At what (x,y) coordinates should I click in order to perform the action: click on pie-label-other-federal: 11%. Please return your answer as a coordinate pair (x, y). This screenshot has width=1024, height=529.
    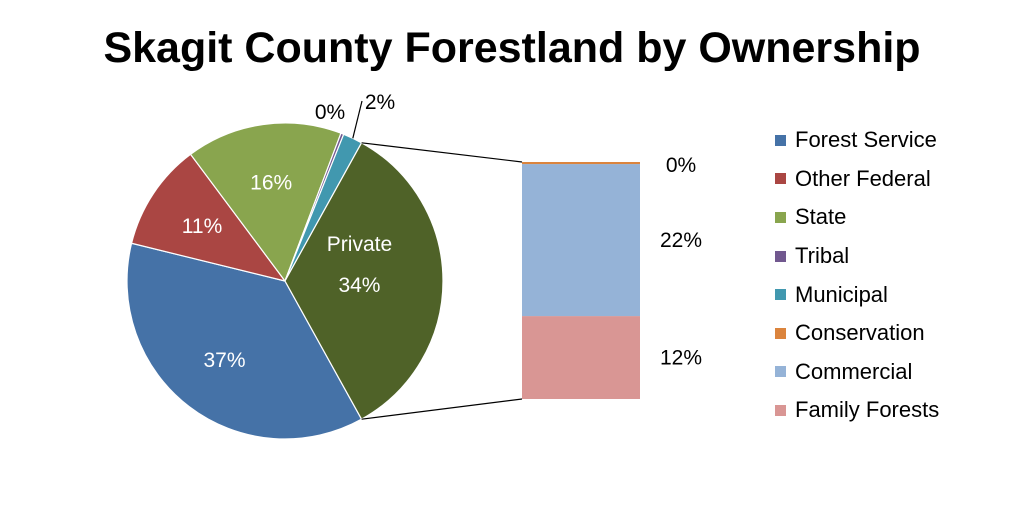
    Looking at the image, I should click on (202, 226).